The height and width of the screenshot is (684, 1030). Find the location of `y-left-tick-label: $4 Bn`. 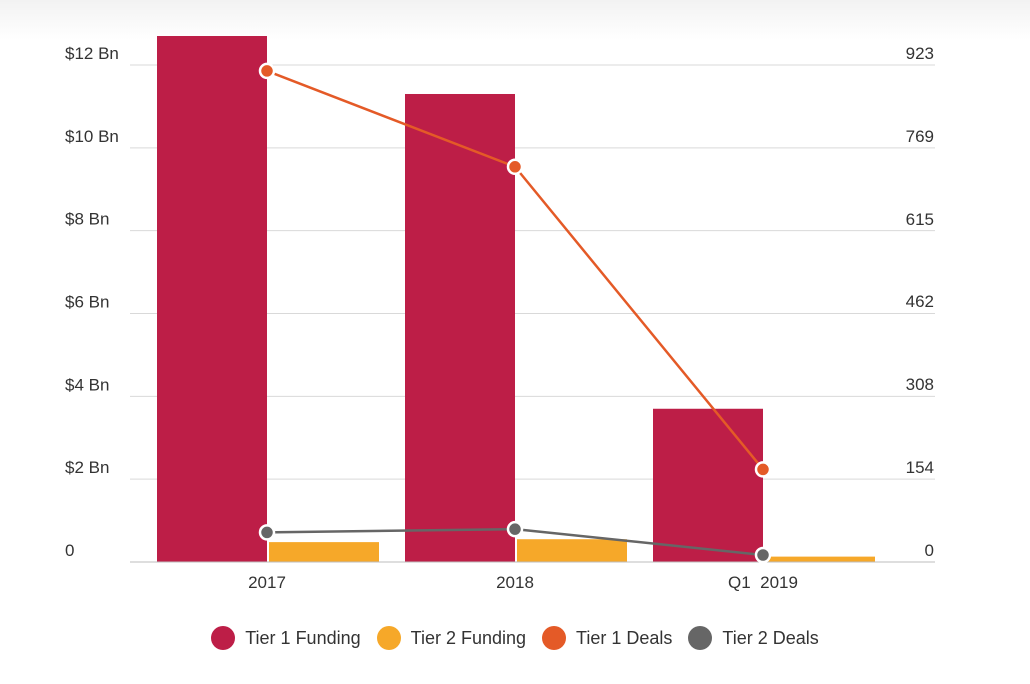

y-left-tick-label: $4 Bn is located at coordinates (87, 384).